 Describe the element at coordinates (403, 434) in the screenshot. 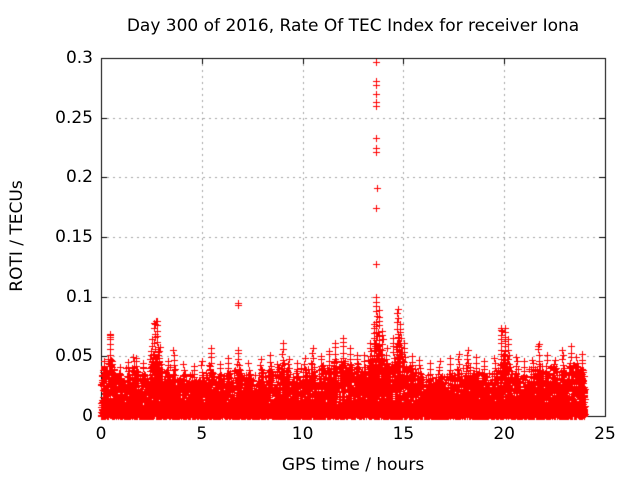

I see `x-tick-label: 15` at that location.